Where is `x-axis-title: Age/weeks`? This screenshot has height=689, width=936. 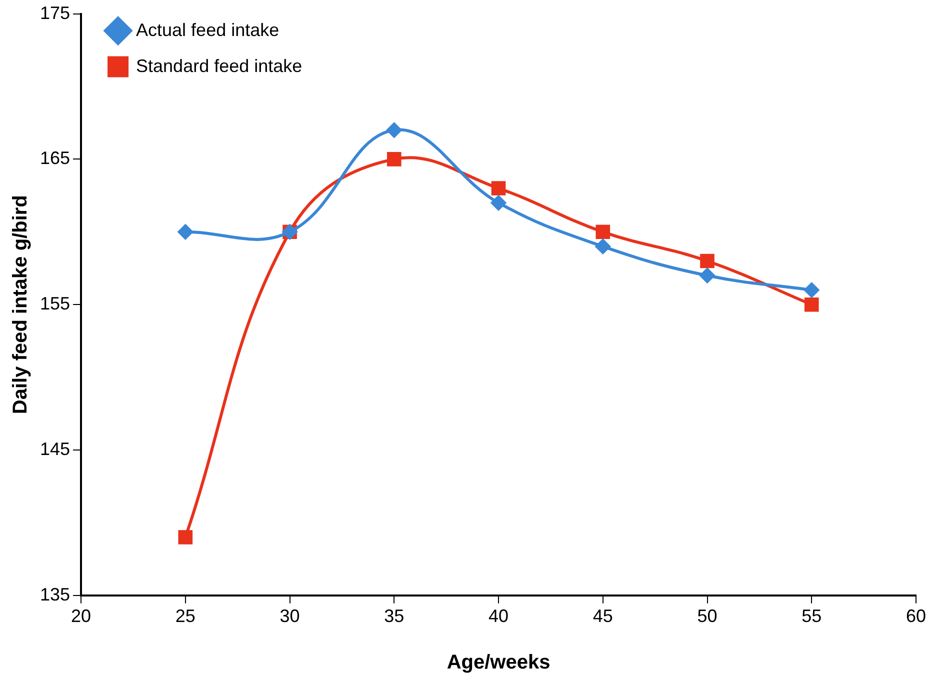 x-axis-title: Age/weeks is located at coordinates (498, 663).